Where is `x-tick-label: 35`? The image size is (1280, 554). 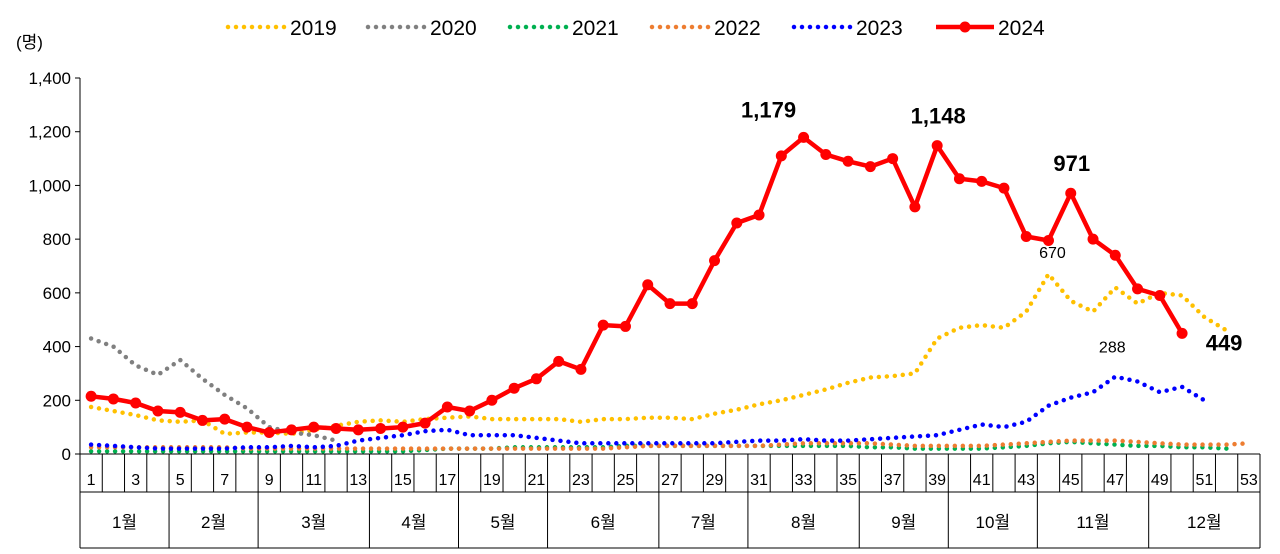 x-tick-label: 35 is located at coordinates (848, 480).